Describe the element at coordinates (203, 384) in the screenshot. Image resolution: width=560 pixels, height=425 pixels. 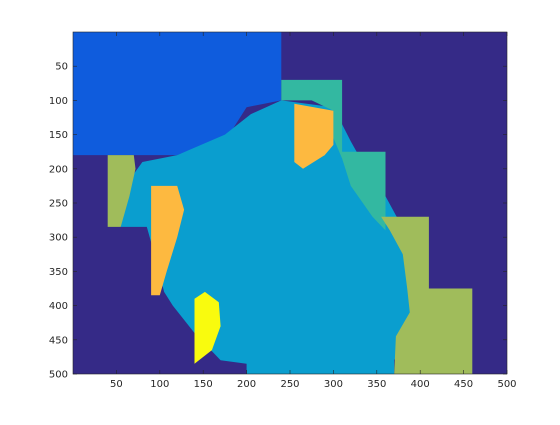
I see `x-tick-label: 150` at that location.